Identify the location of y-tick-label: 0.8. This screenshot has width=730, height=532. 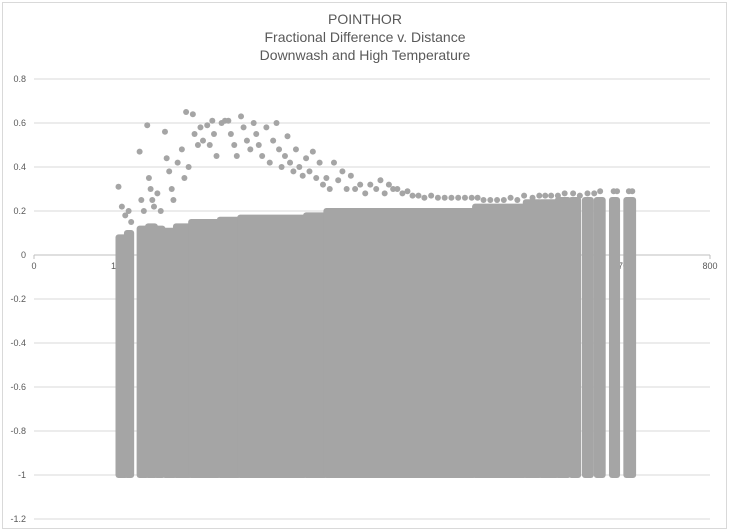
(19, 79).